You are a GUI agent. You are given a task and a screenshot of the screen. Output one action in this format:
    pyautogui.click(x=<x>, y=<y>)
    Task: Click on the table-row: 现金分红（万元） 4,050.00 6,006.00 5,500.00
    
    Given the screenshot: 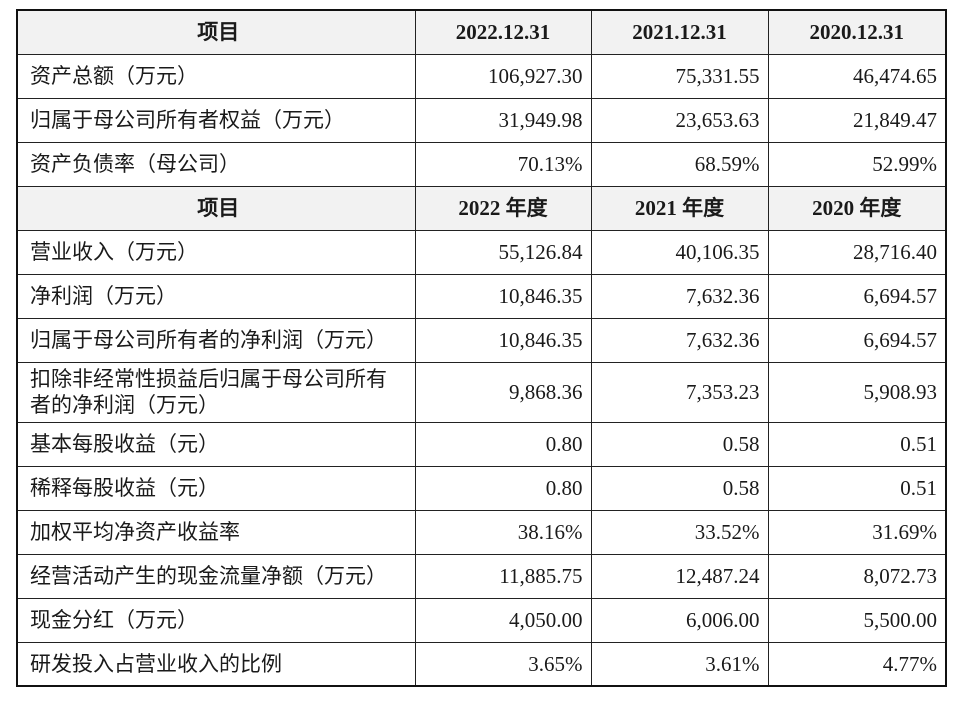 What is the action you would take?
    pyautogui.click(x=481, y=620)
    